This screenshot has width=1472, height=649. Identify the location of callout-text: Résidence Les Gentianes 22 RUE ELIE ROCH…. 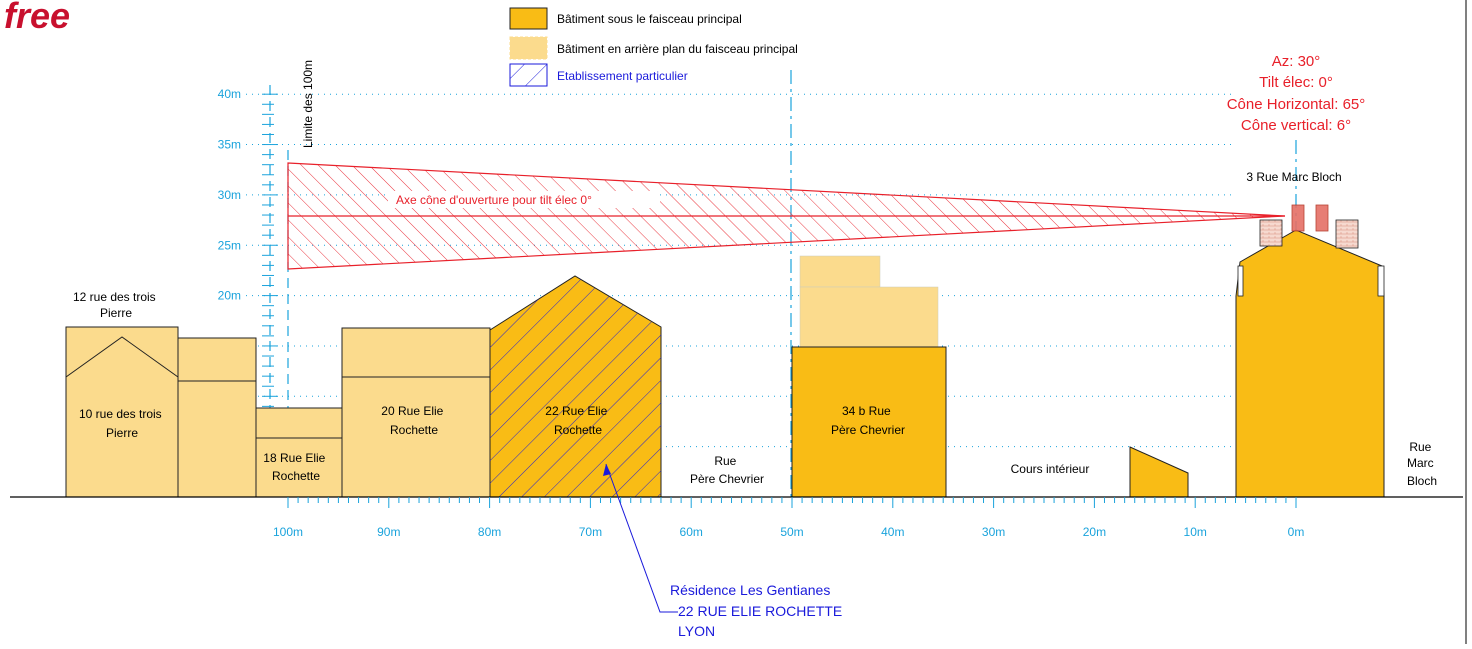
(758, 610).